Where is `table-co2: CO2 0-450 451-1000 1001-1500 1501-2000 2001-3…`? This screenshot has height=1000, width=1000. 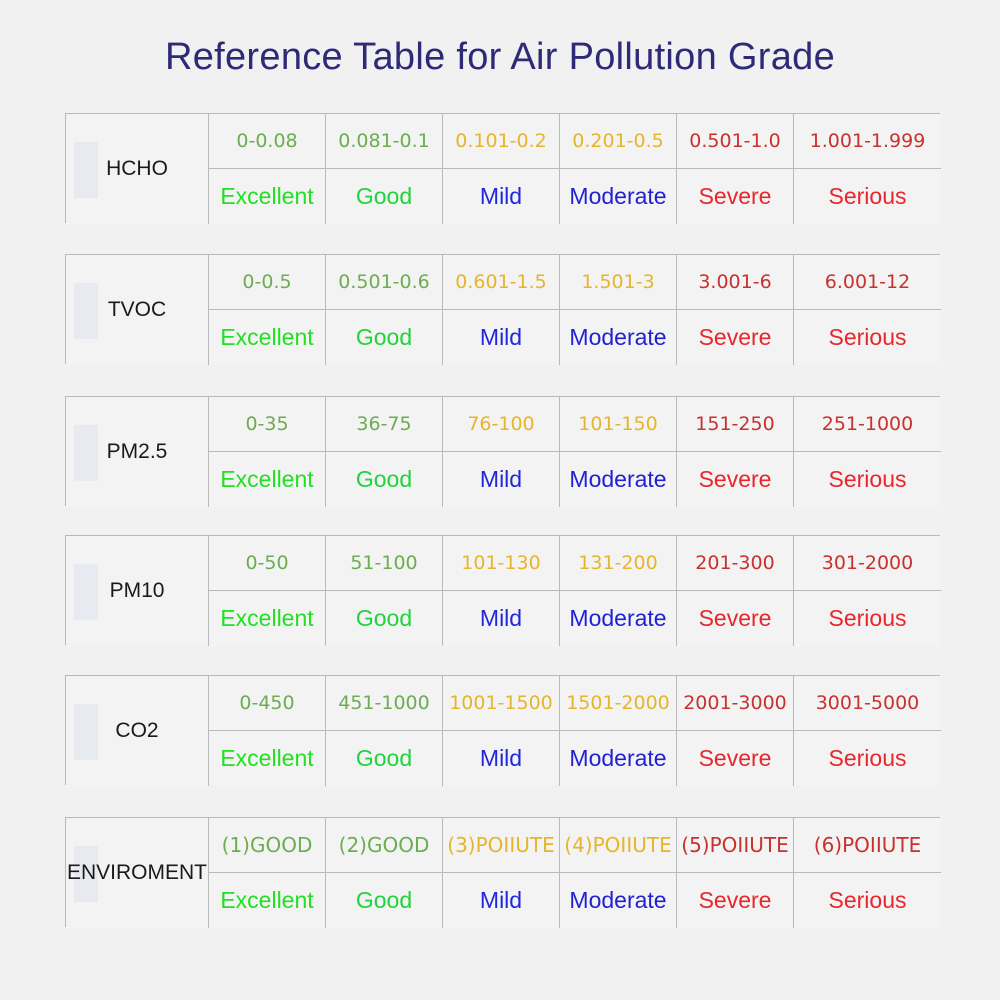 table-co2: CO2 0-450 451-1000 1001-1500 1501-2000 2001-3… is located at coordinates (503, 730).